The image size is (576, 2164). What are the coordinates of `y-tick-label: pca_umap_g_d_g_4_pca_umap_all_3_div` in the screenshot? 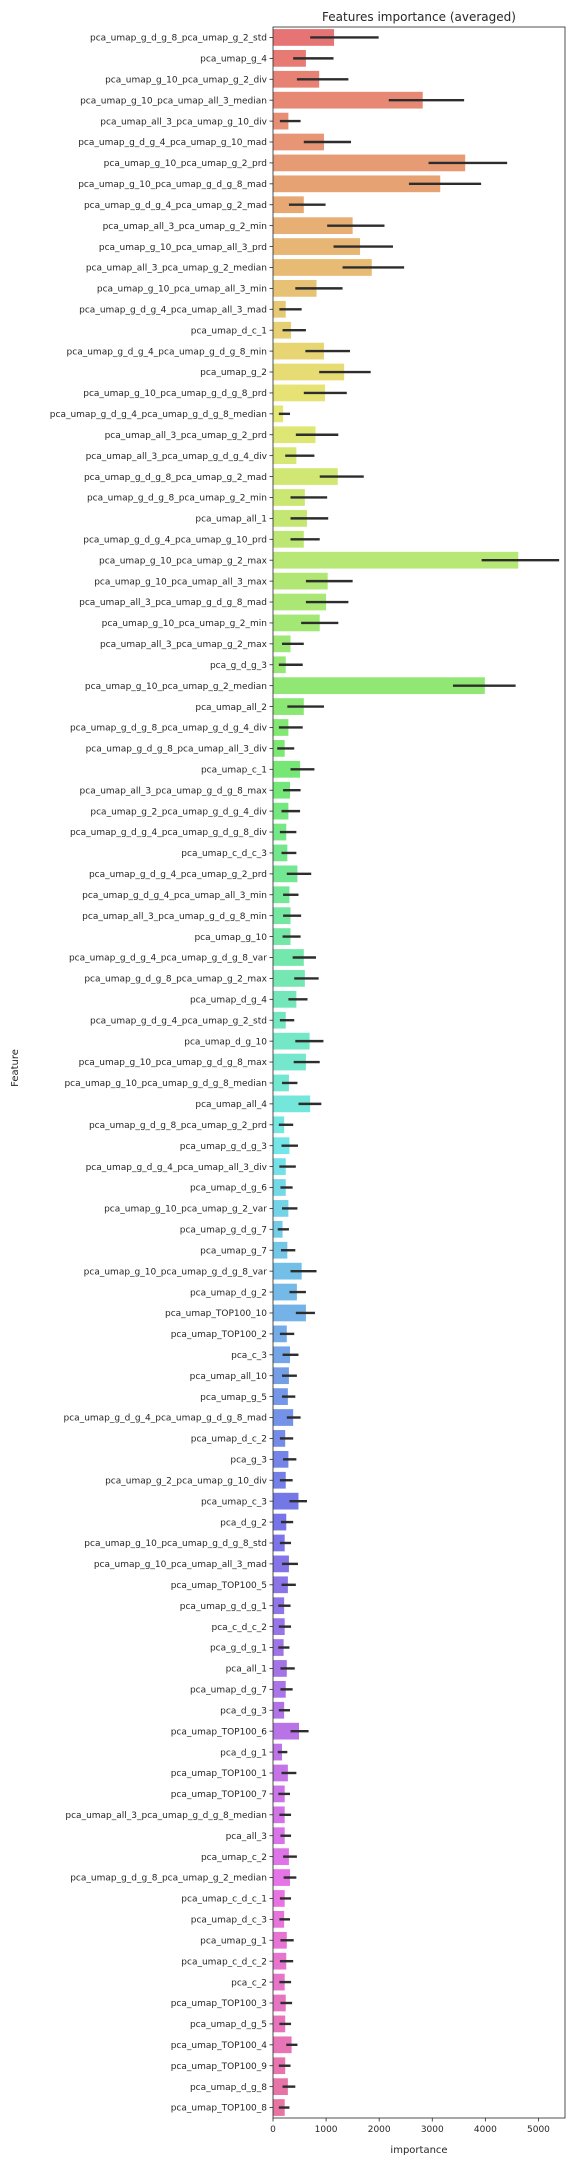 It's located at (177, 1168).